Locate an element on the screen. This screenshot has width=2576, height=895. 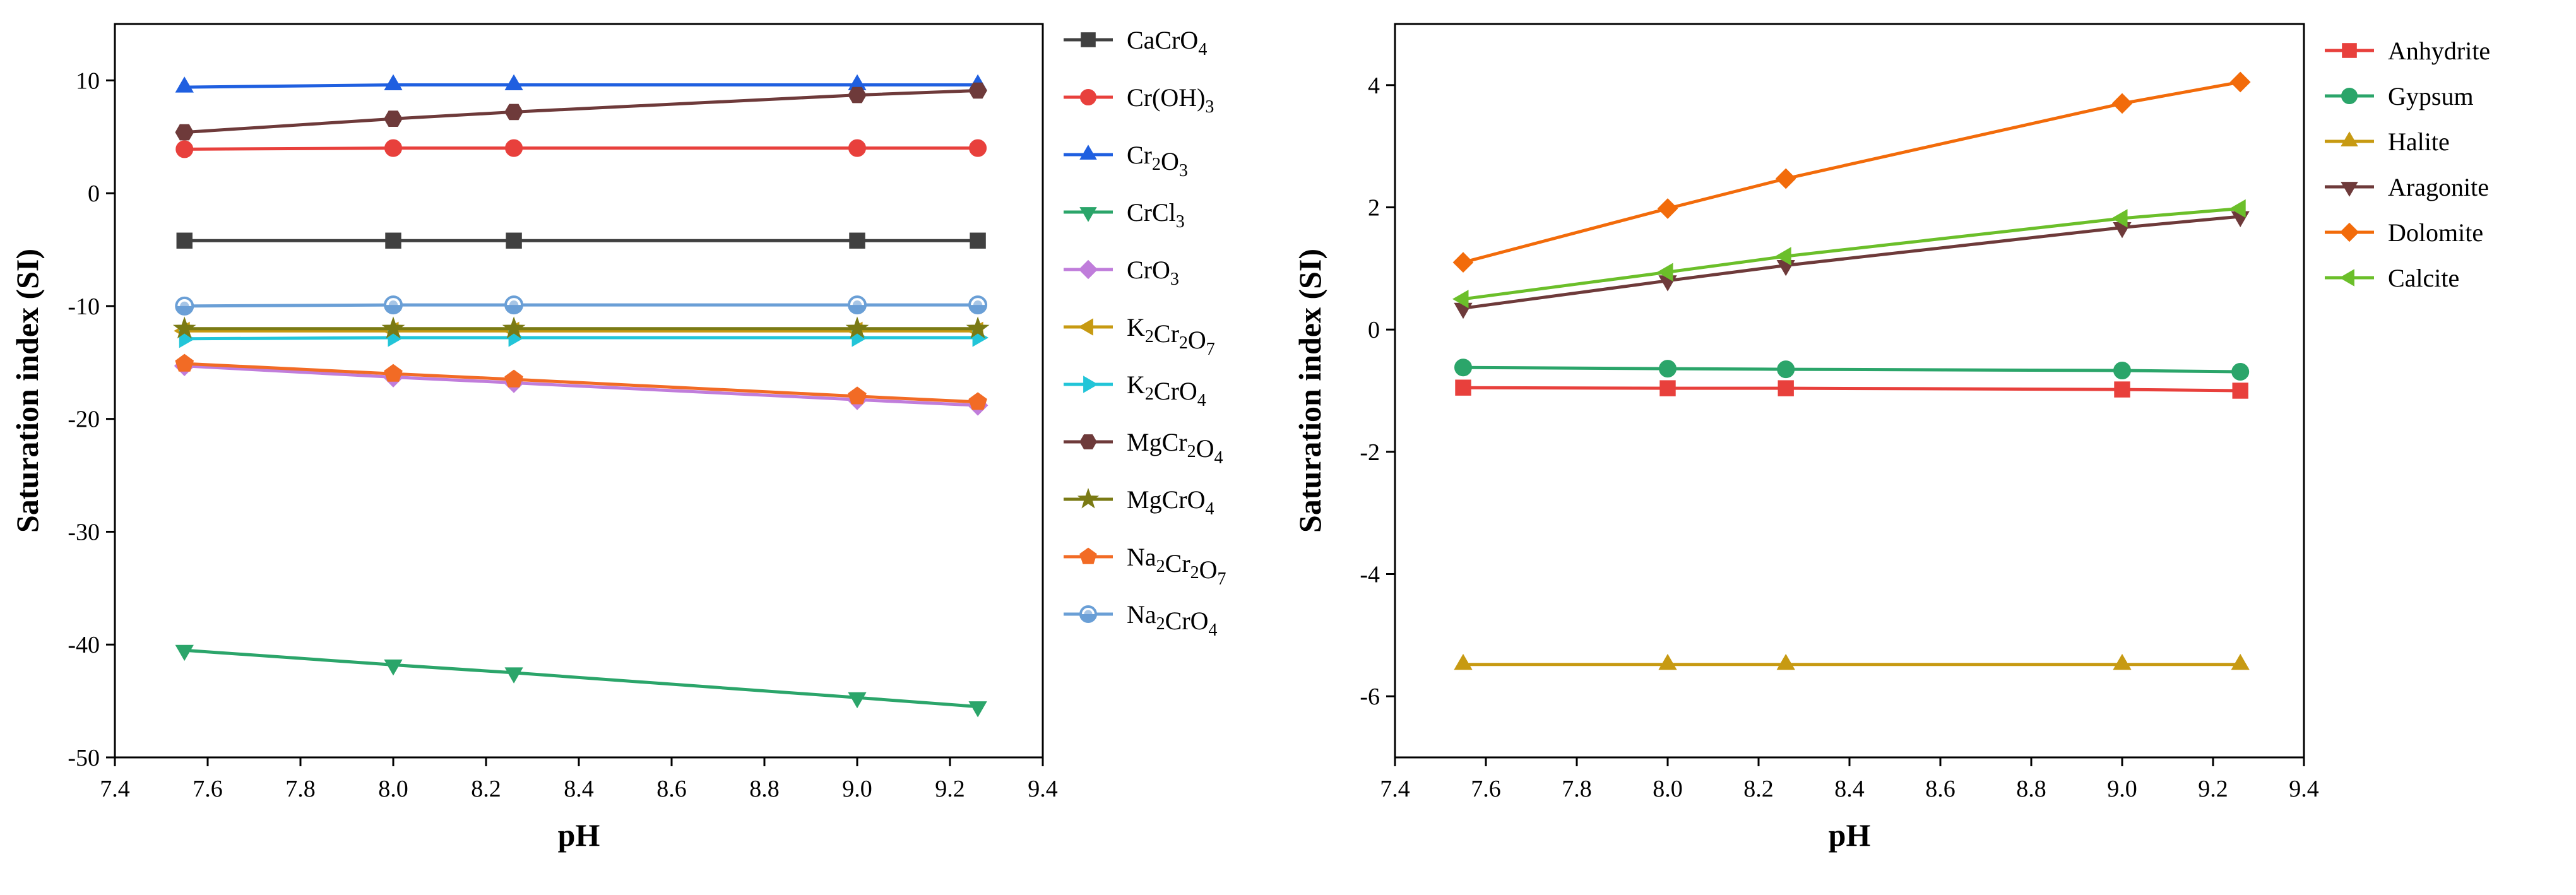
legend-entry: Anhydrite is located at coordinates (2408, 51).